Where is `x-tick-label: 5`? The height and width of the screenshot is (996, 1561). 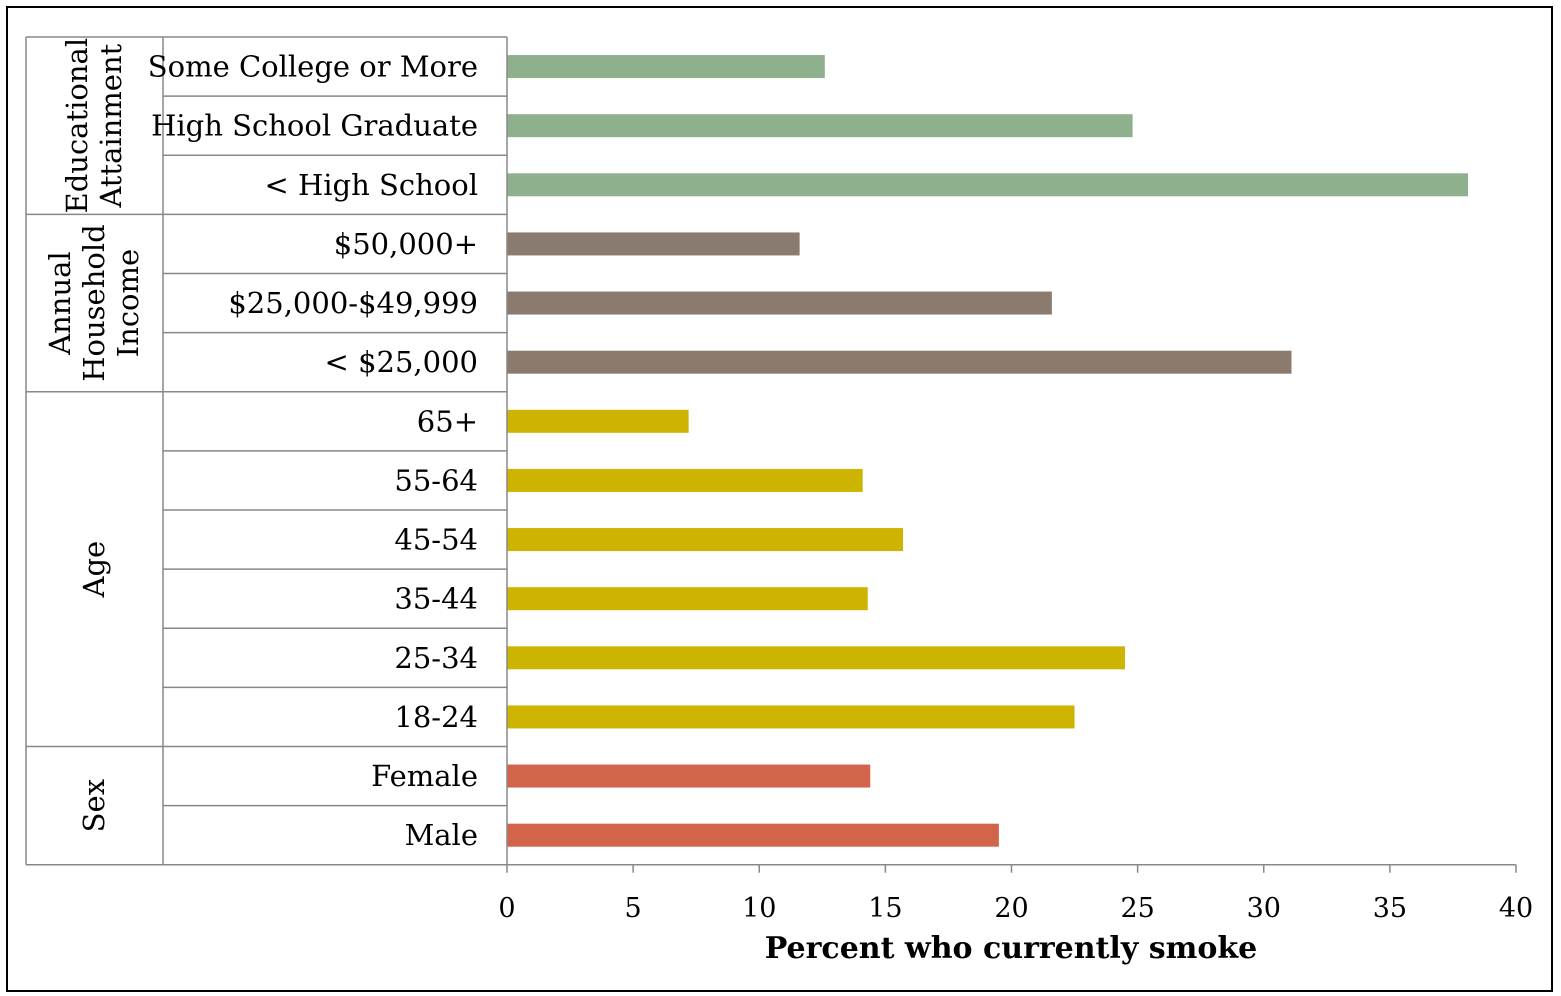 x-tick-label: 5 is located at coordinates (633, 908).